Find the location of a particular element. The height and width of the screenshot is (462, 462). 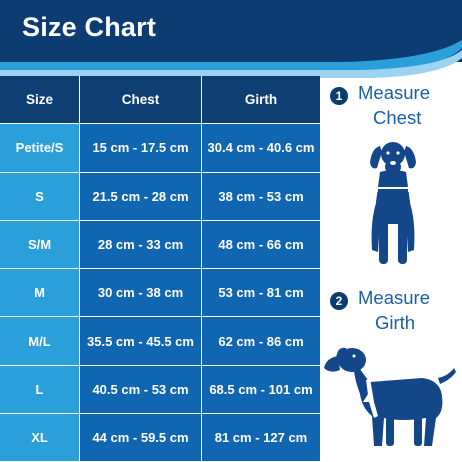

girth-cell: 62 cm - 86 cm is located at coordinates (261, 341).